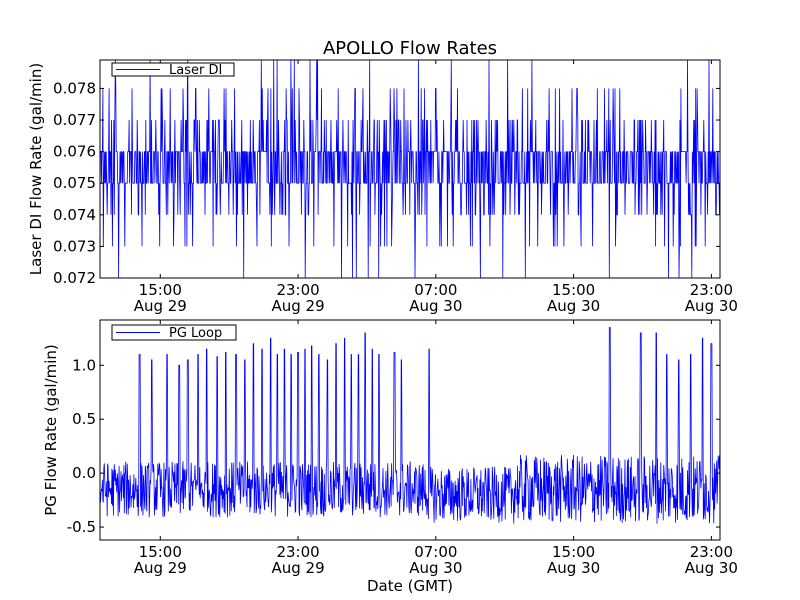  Describe the element at coordinates (74, 88) in the screenshot. I see `y-tick-label: 0.078` at that location.